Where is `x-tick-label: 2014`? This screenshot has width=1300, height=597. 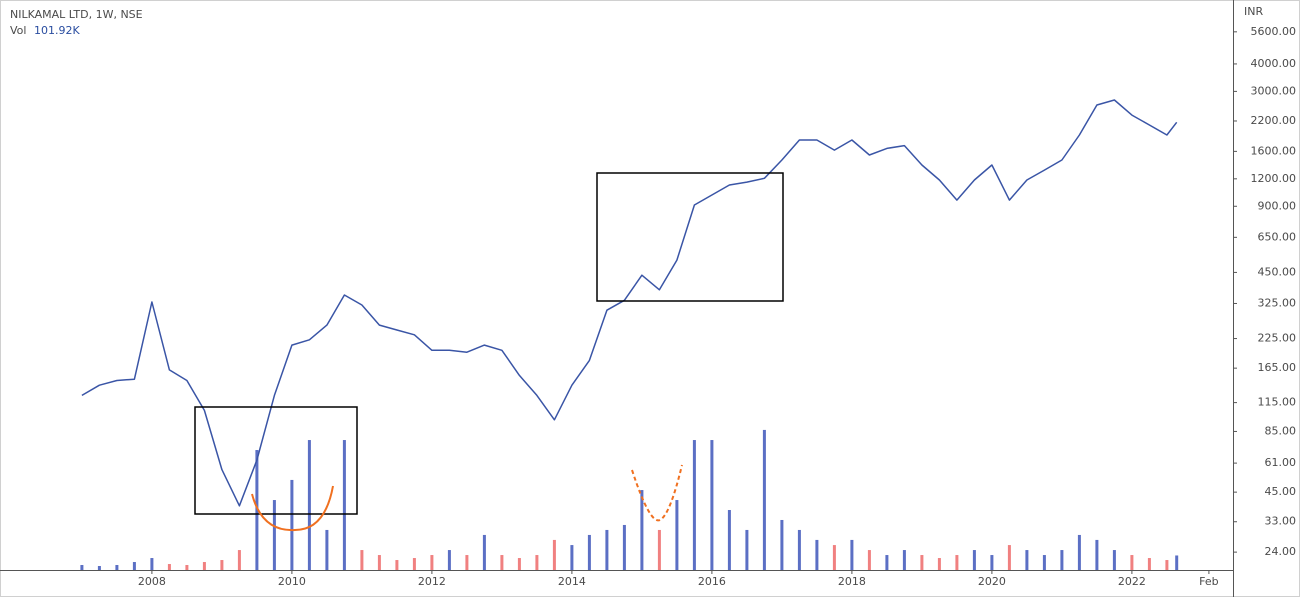
x-tick-label: 2014 is located at coordinates (572, 581).